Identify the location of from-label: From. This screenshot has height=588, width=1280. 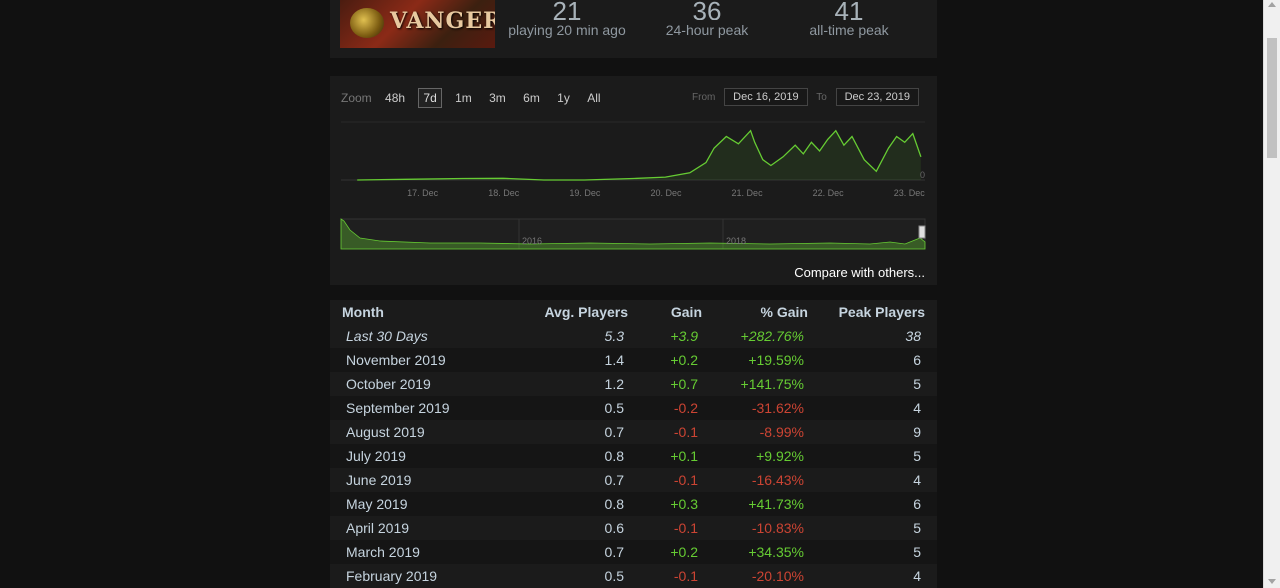
(704, 97).